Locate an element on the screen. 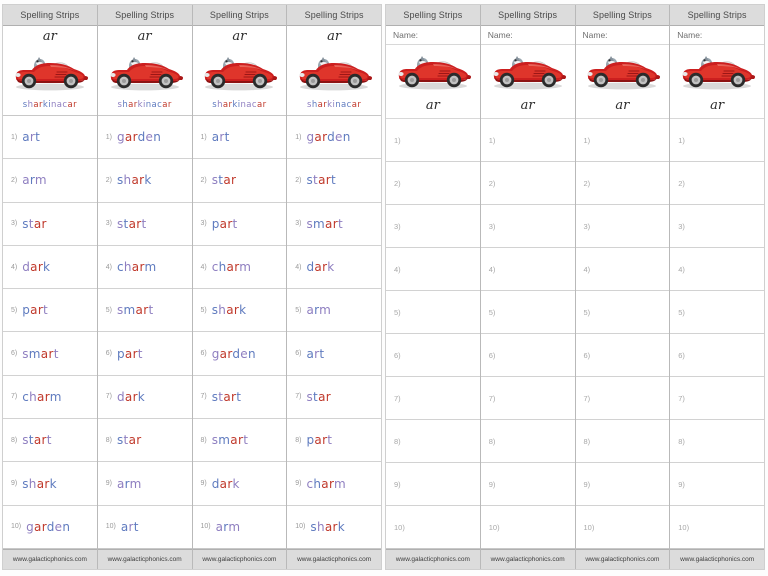 Image resolution: width=768 pixels, height=576 pixels. word-row: 2) shark is located at coordinates (144, 181).